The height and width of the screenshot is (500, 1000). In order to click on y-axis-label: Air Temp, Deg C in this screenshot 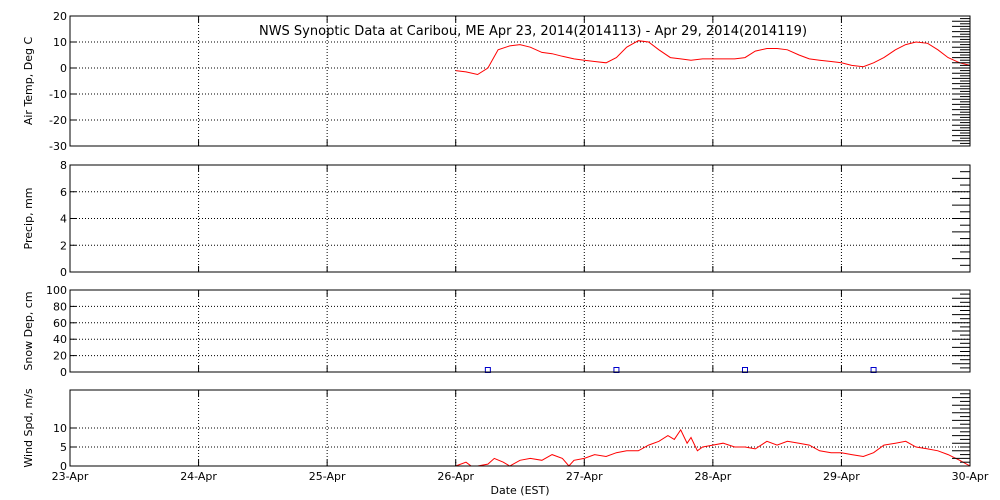, I will do `click(28, 81)`.